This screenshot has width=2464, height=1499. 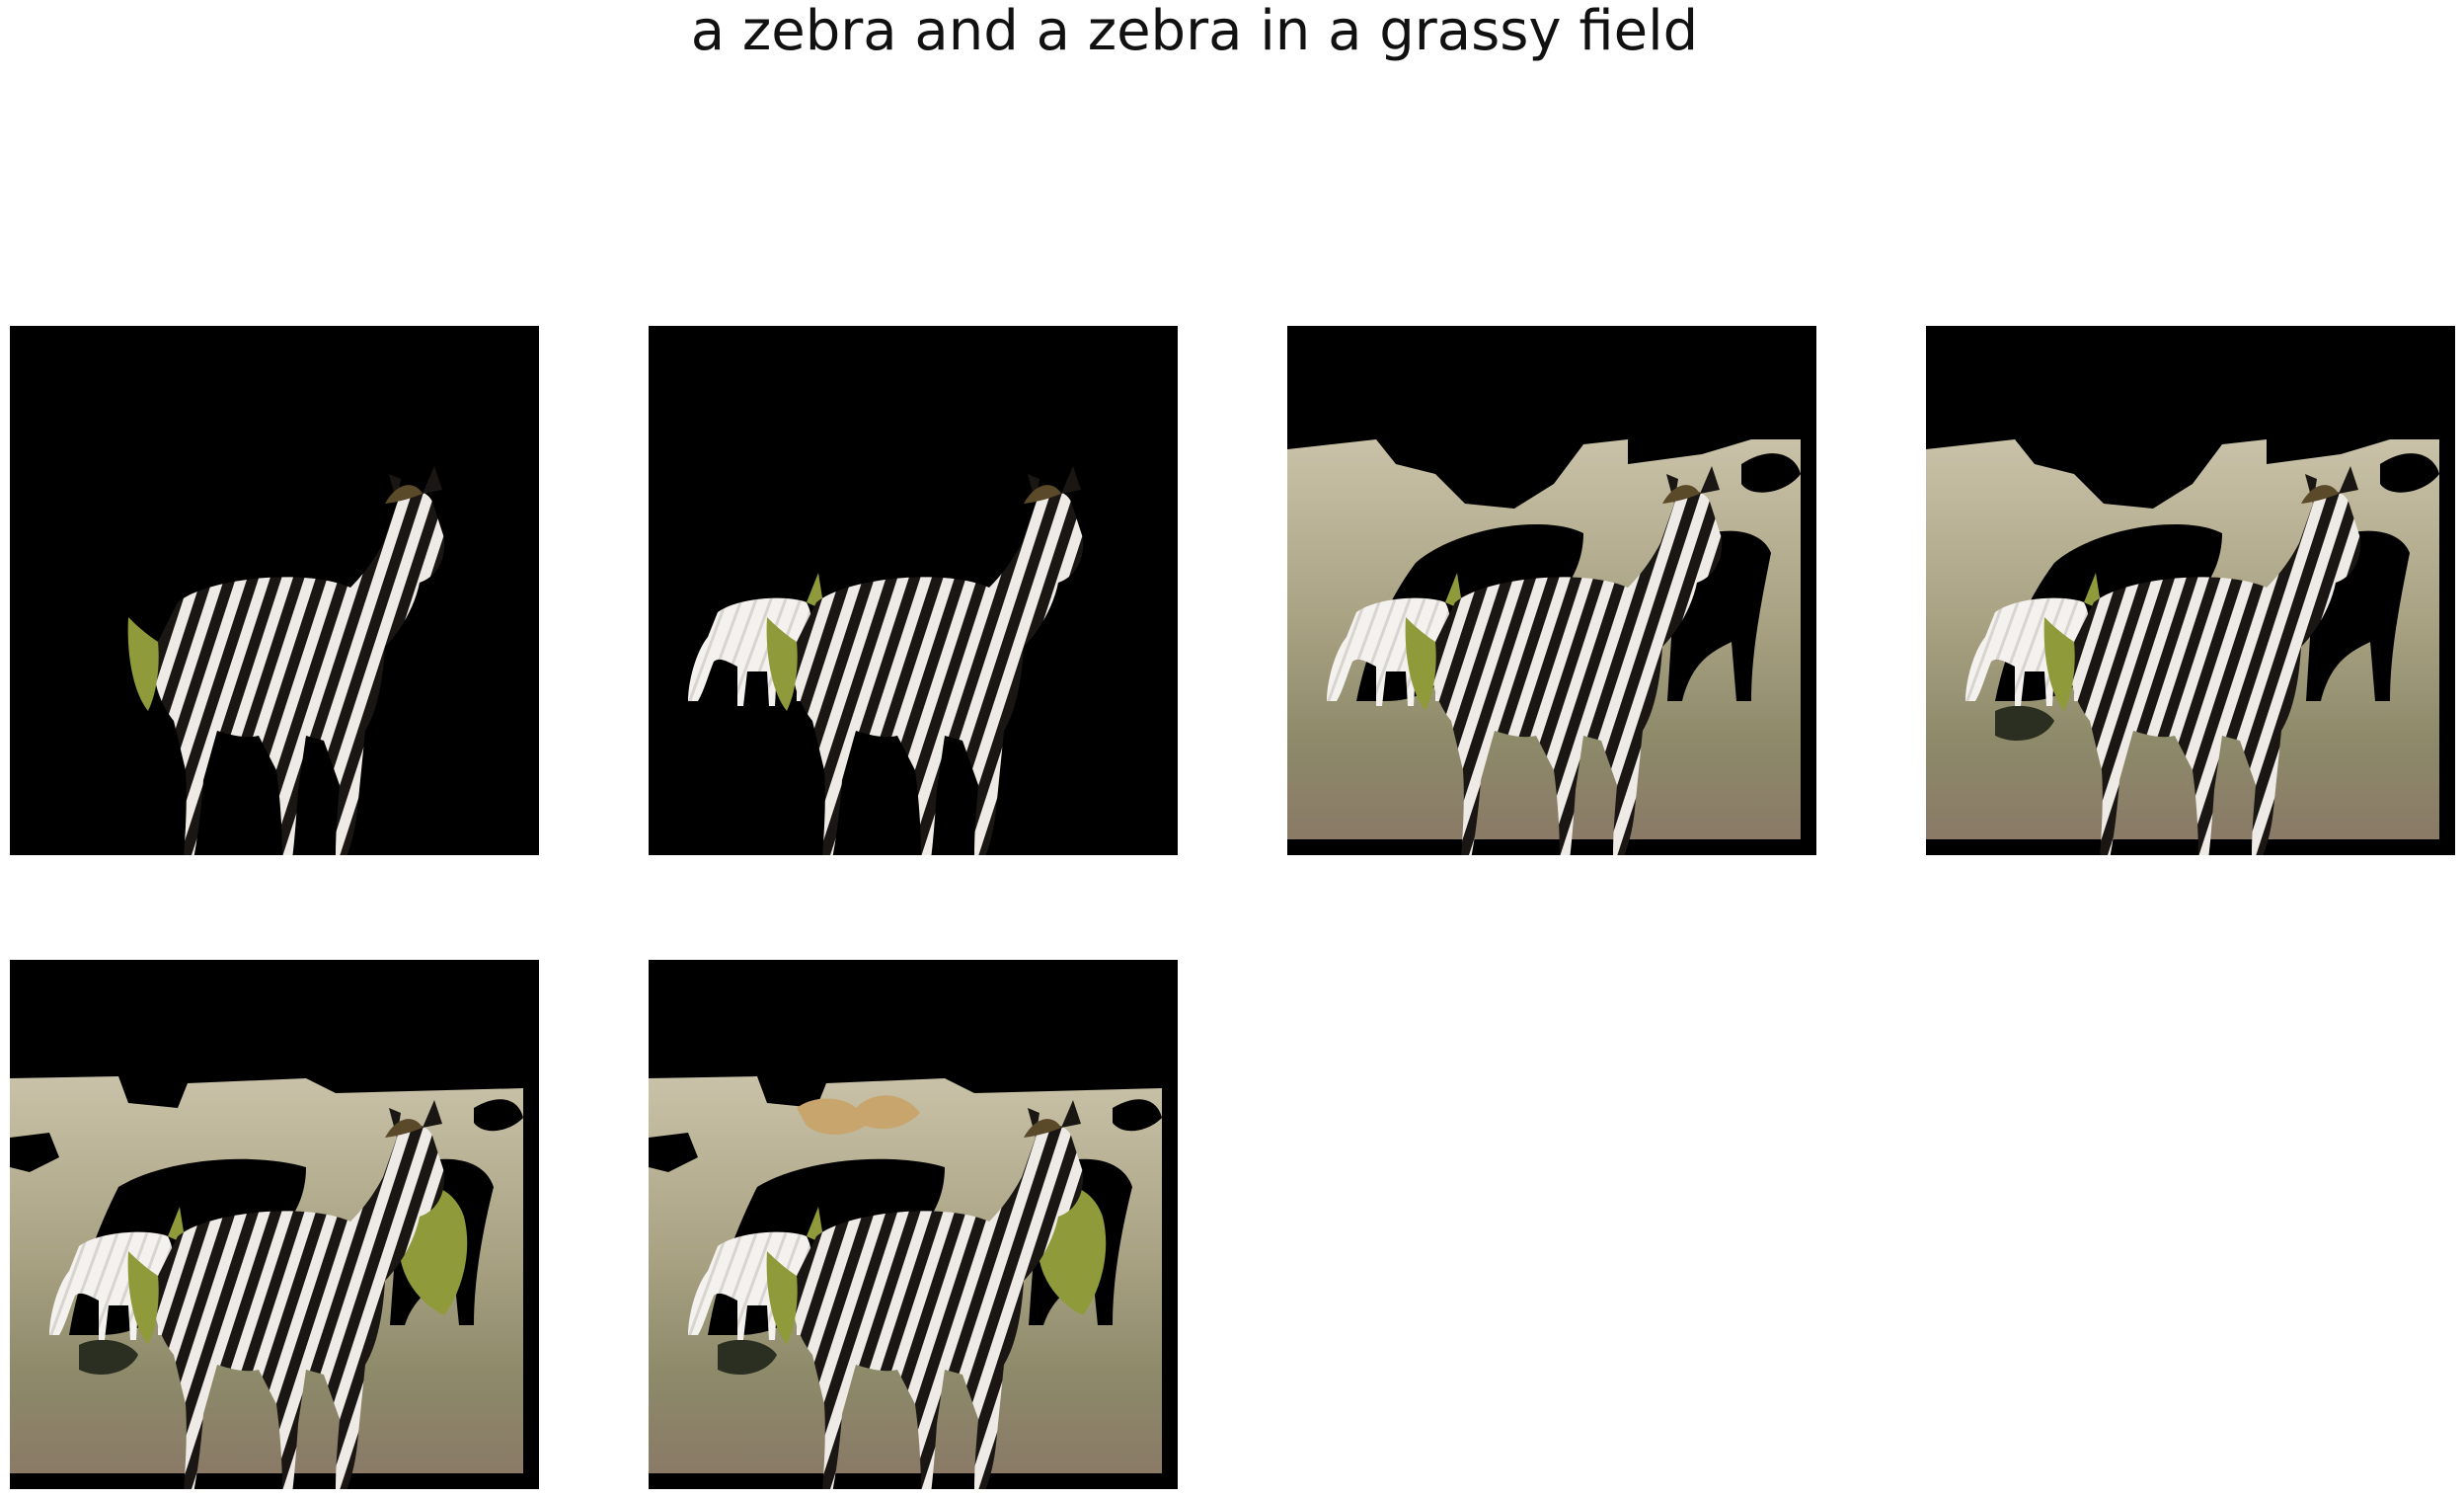 What do you see at coordinates (858, 1115) in the screenshot?
I see `butterfly` at bounding box center [858, 1115].